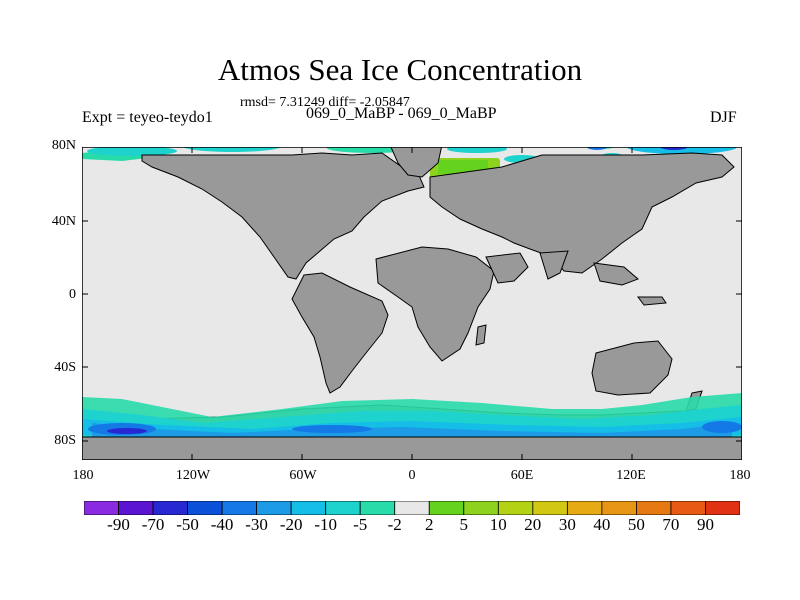  Describe the element at coordinates (416, 162) in the screenshot. I see `greenland` at that location.